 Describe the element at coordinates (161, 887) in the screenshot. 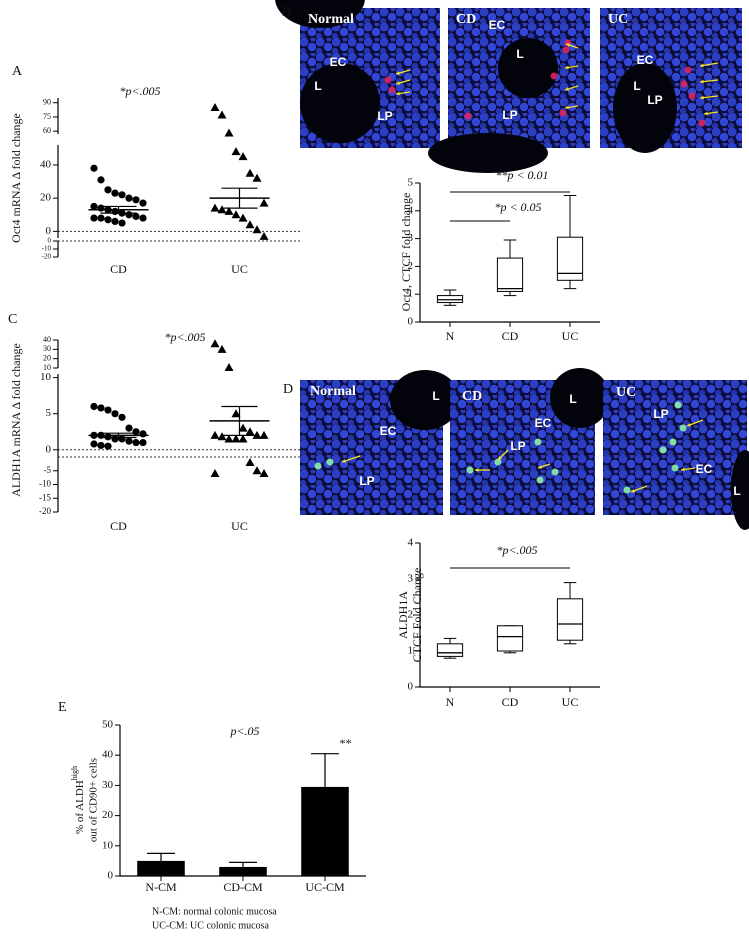

I see `x-tick-label: N-CM` at that location.